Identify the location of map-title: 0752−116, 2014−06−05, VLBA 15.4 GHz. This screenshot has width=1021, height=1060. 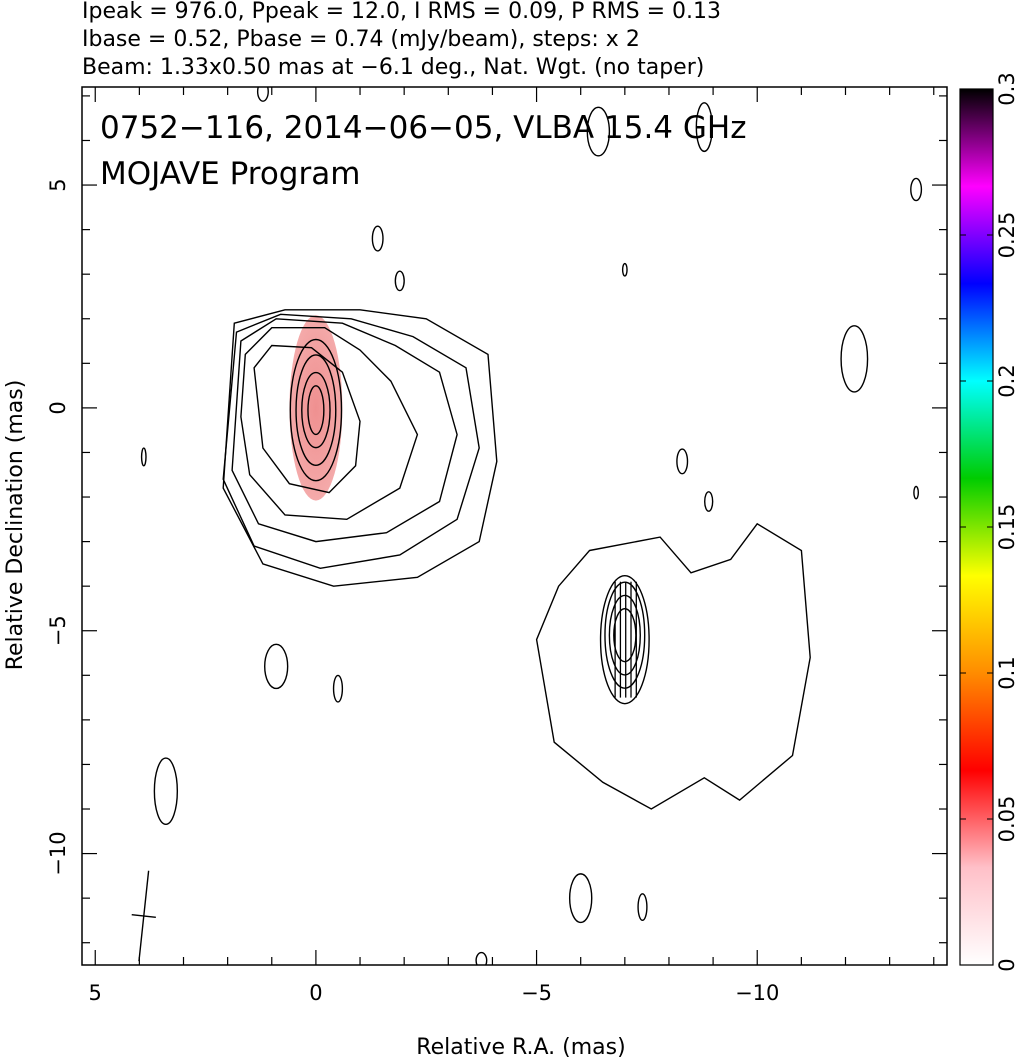
(423, 128).